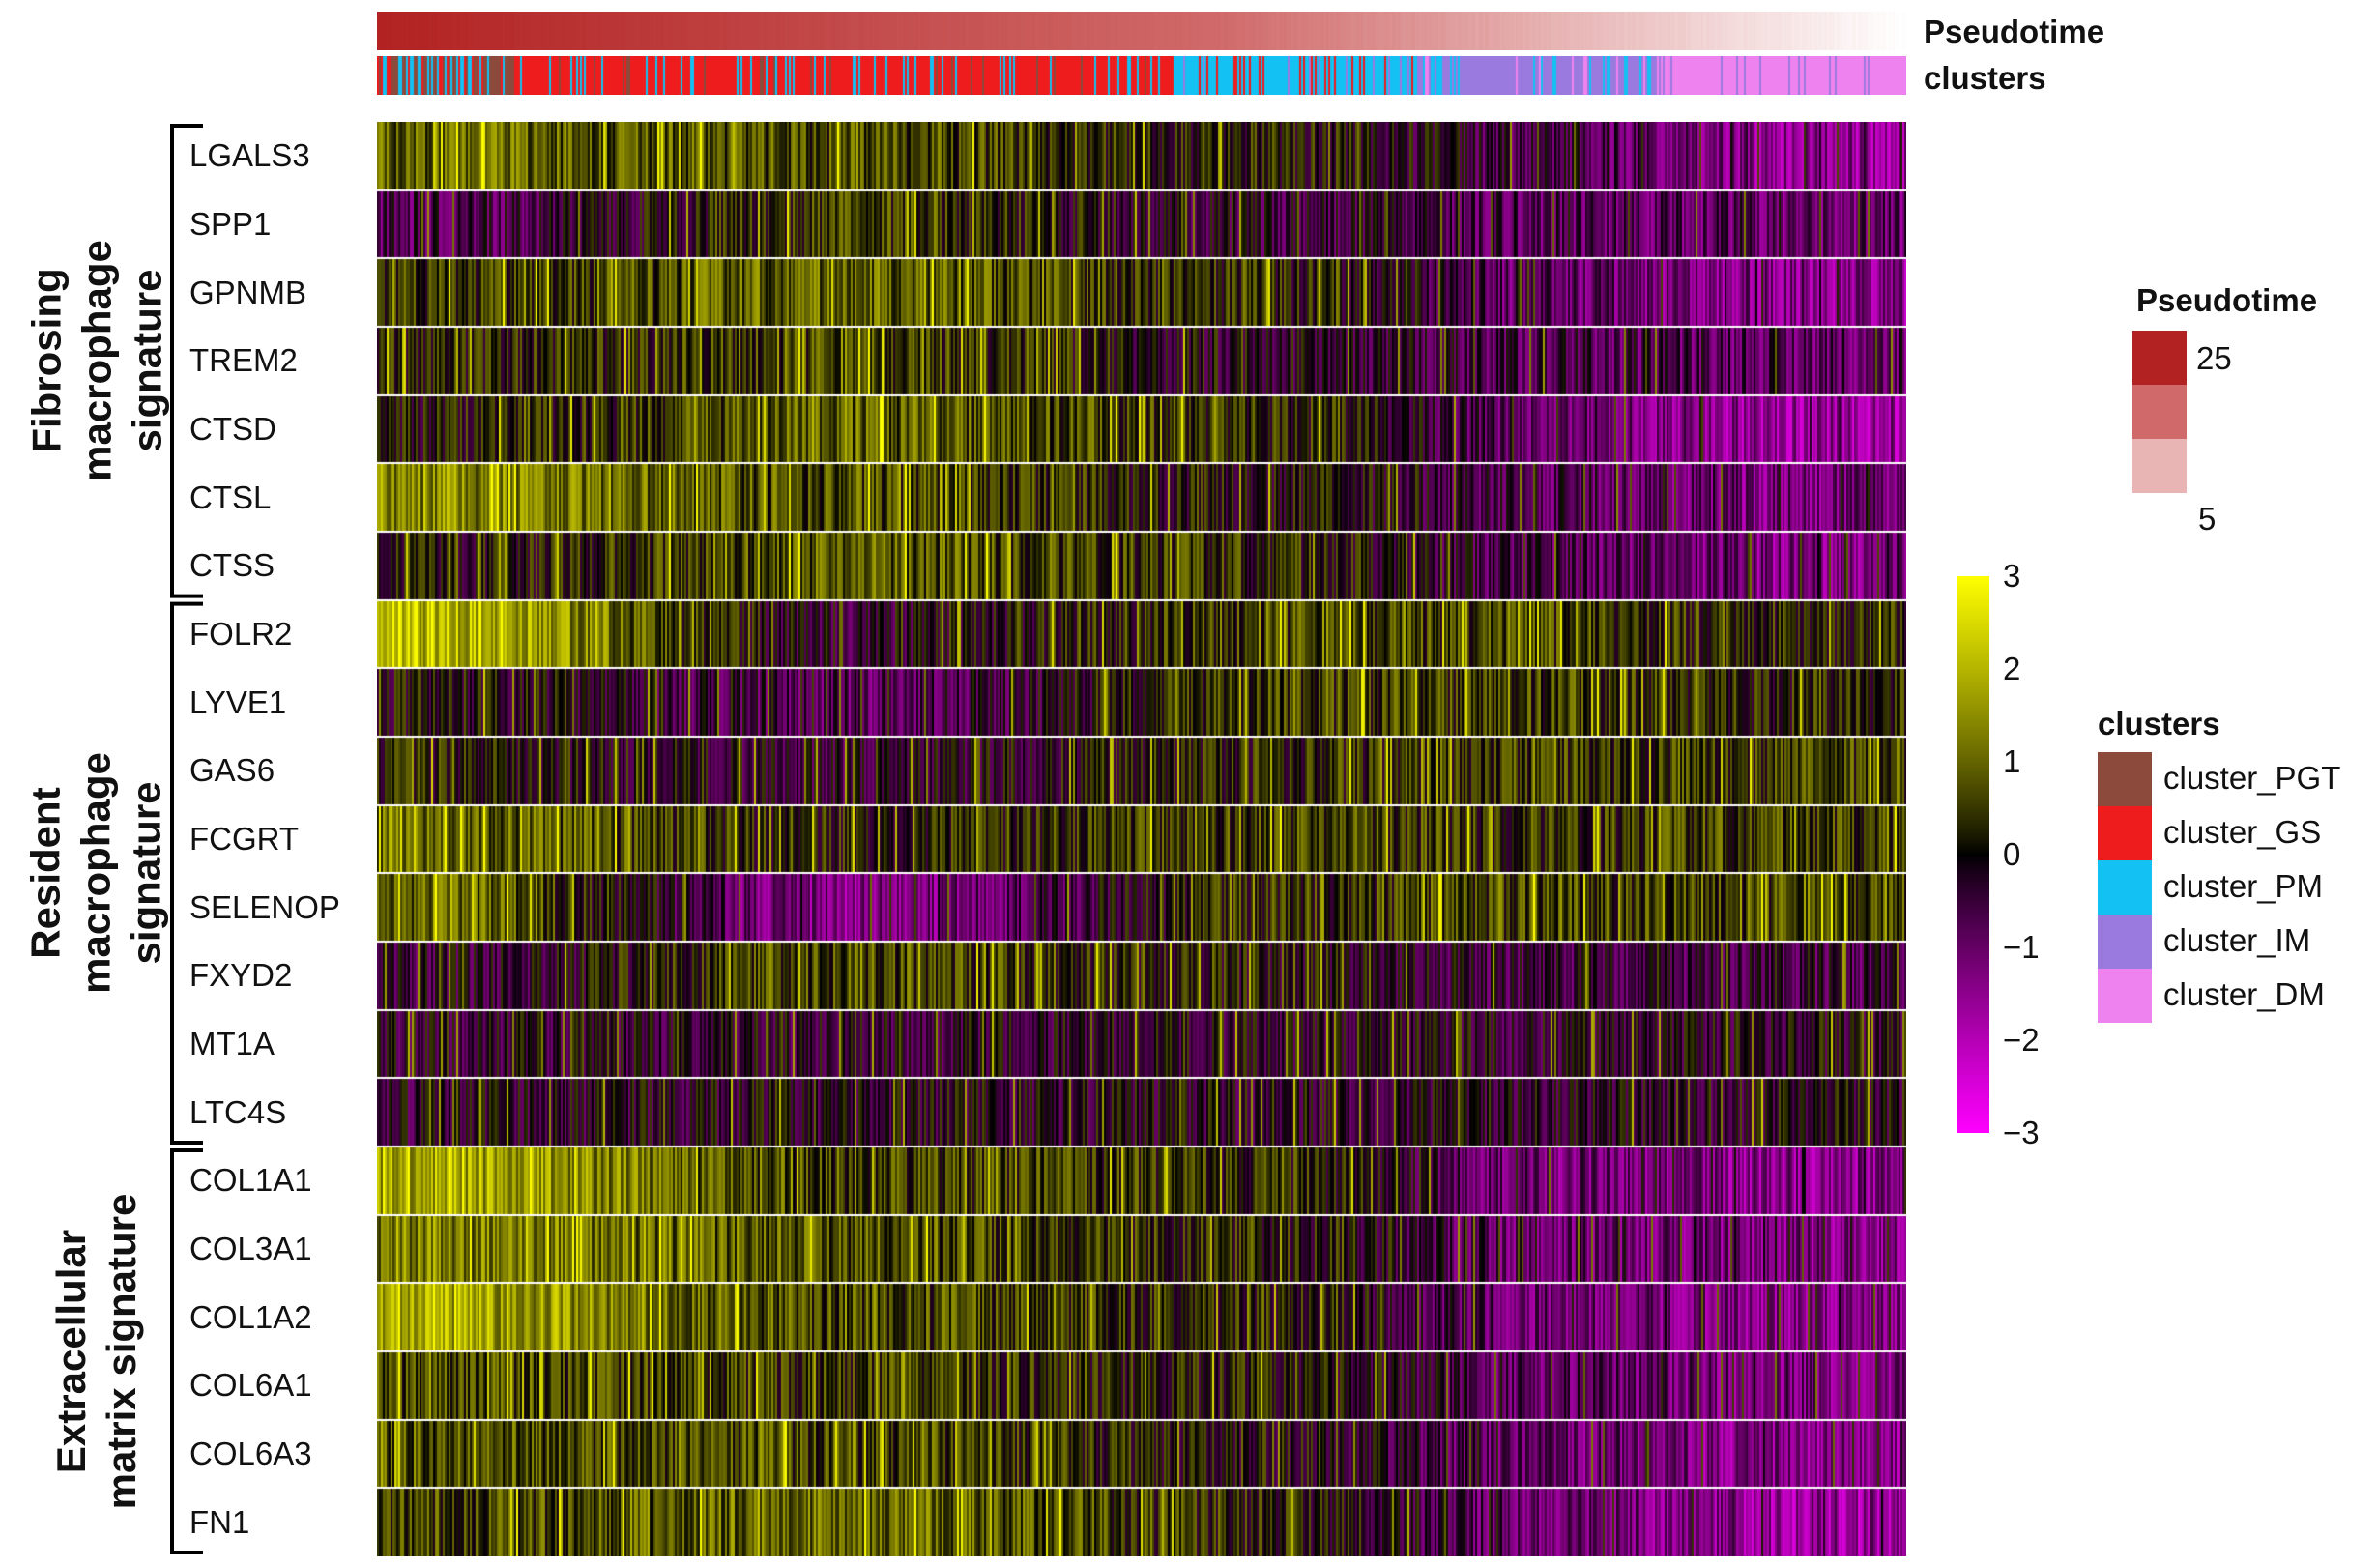 The image size is (2378, 1568). Describe the element at coordinates (251, 1385) in the screenshot. I see `gene-label-col6a1: COL6A1` at that location.